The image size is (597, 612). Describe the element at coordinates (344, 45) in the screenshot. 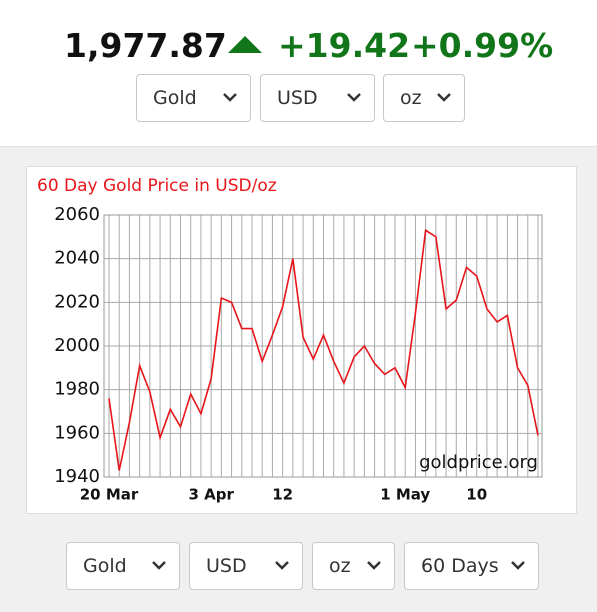

I see `change: +19.42` at that location.